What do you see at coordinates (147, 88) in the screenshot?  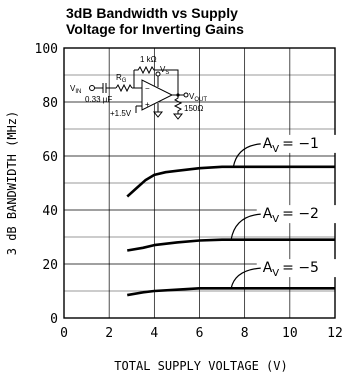 I see `opamp-inv-input: −` at bounding box center [147, 88].